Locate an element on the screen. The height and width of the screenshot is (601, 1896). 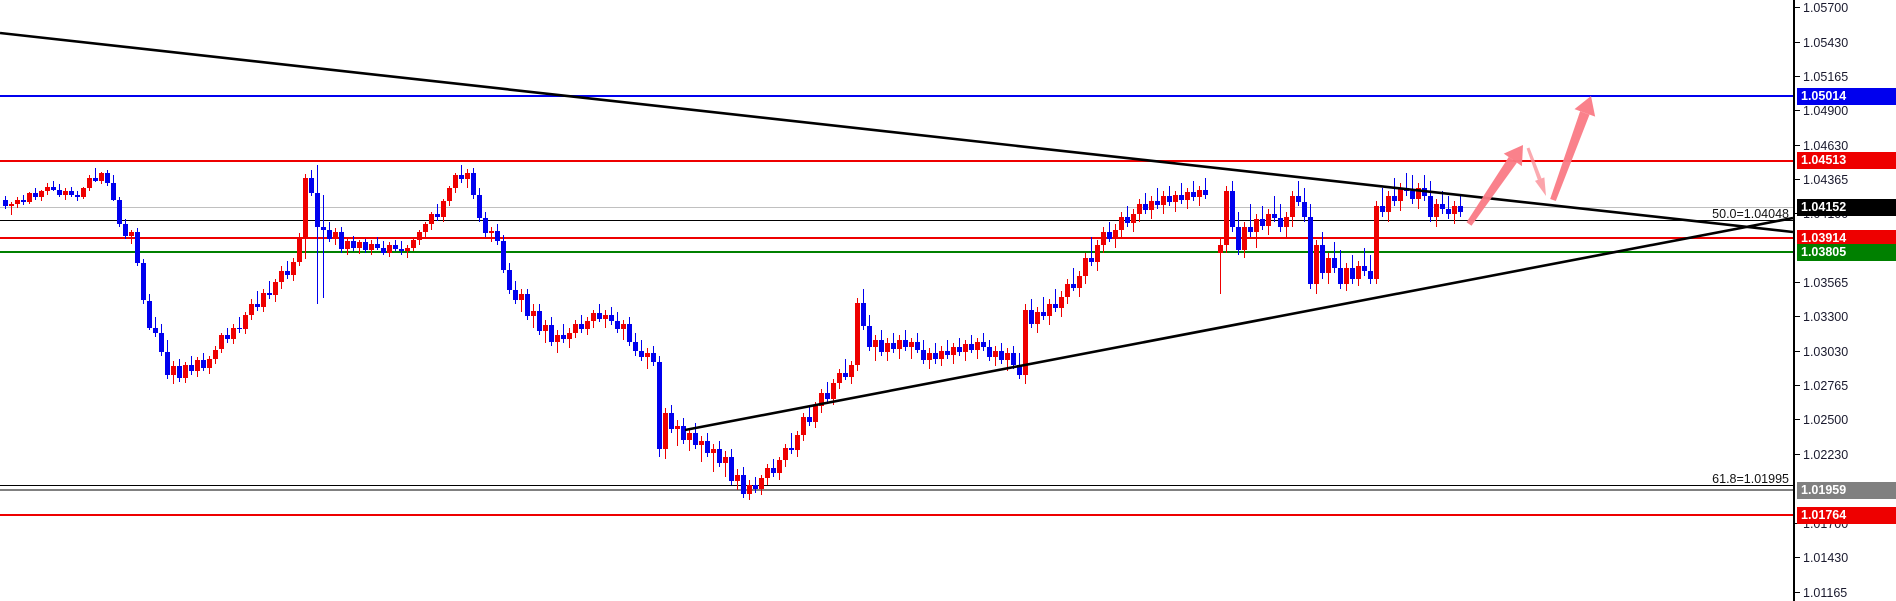
blue-resistance-line is located at coordinates (896, 96).